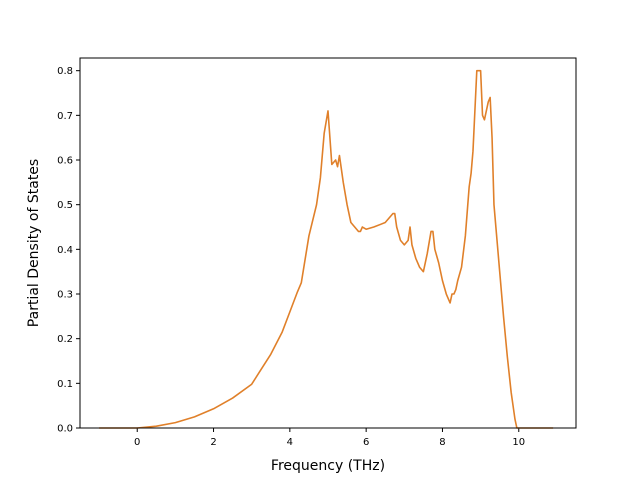  What do you see at coordinates (65, 116) in the screenshot?
I see `y-tick-label: 0.7` at bounding box center [65, 116].